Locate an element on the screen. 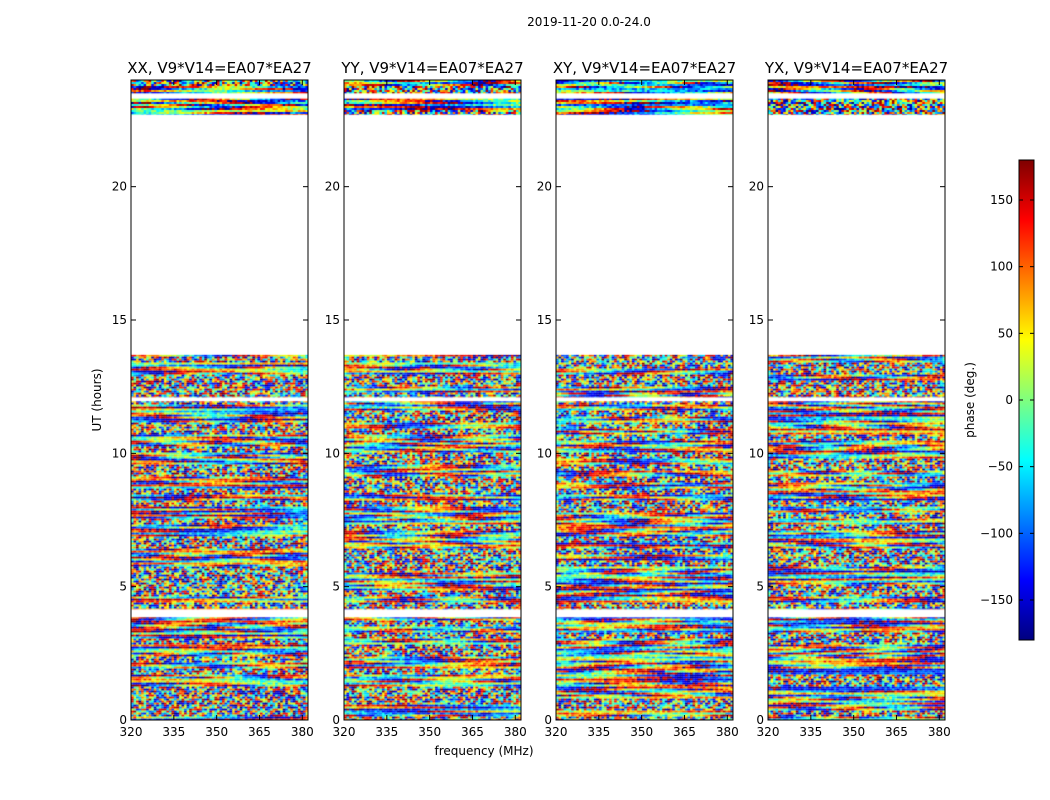 The image size is (1050, 800). colorbar-tick-label: −50 is located at coordinates (1000, 467).